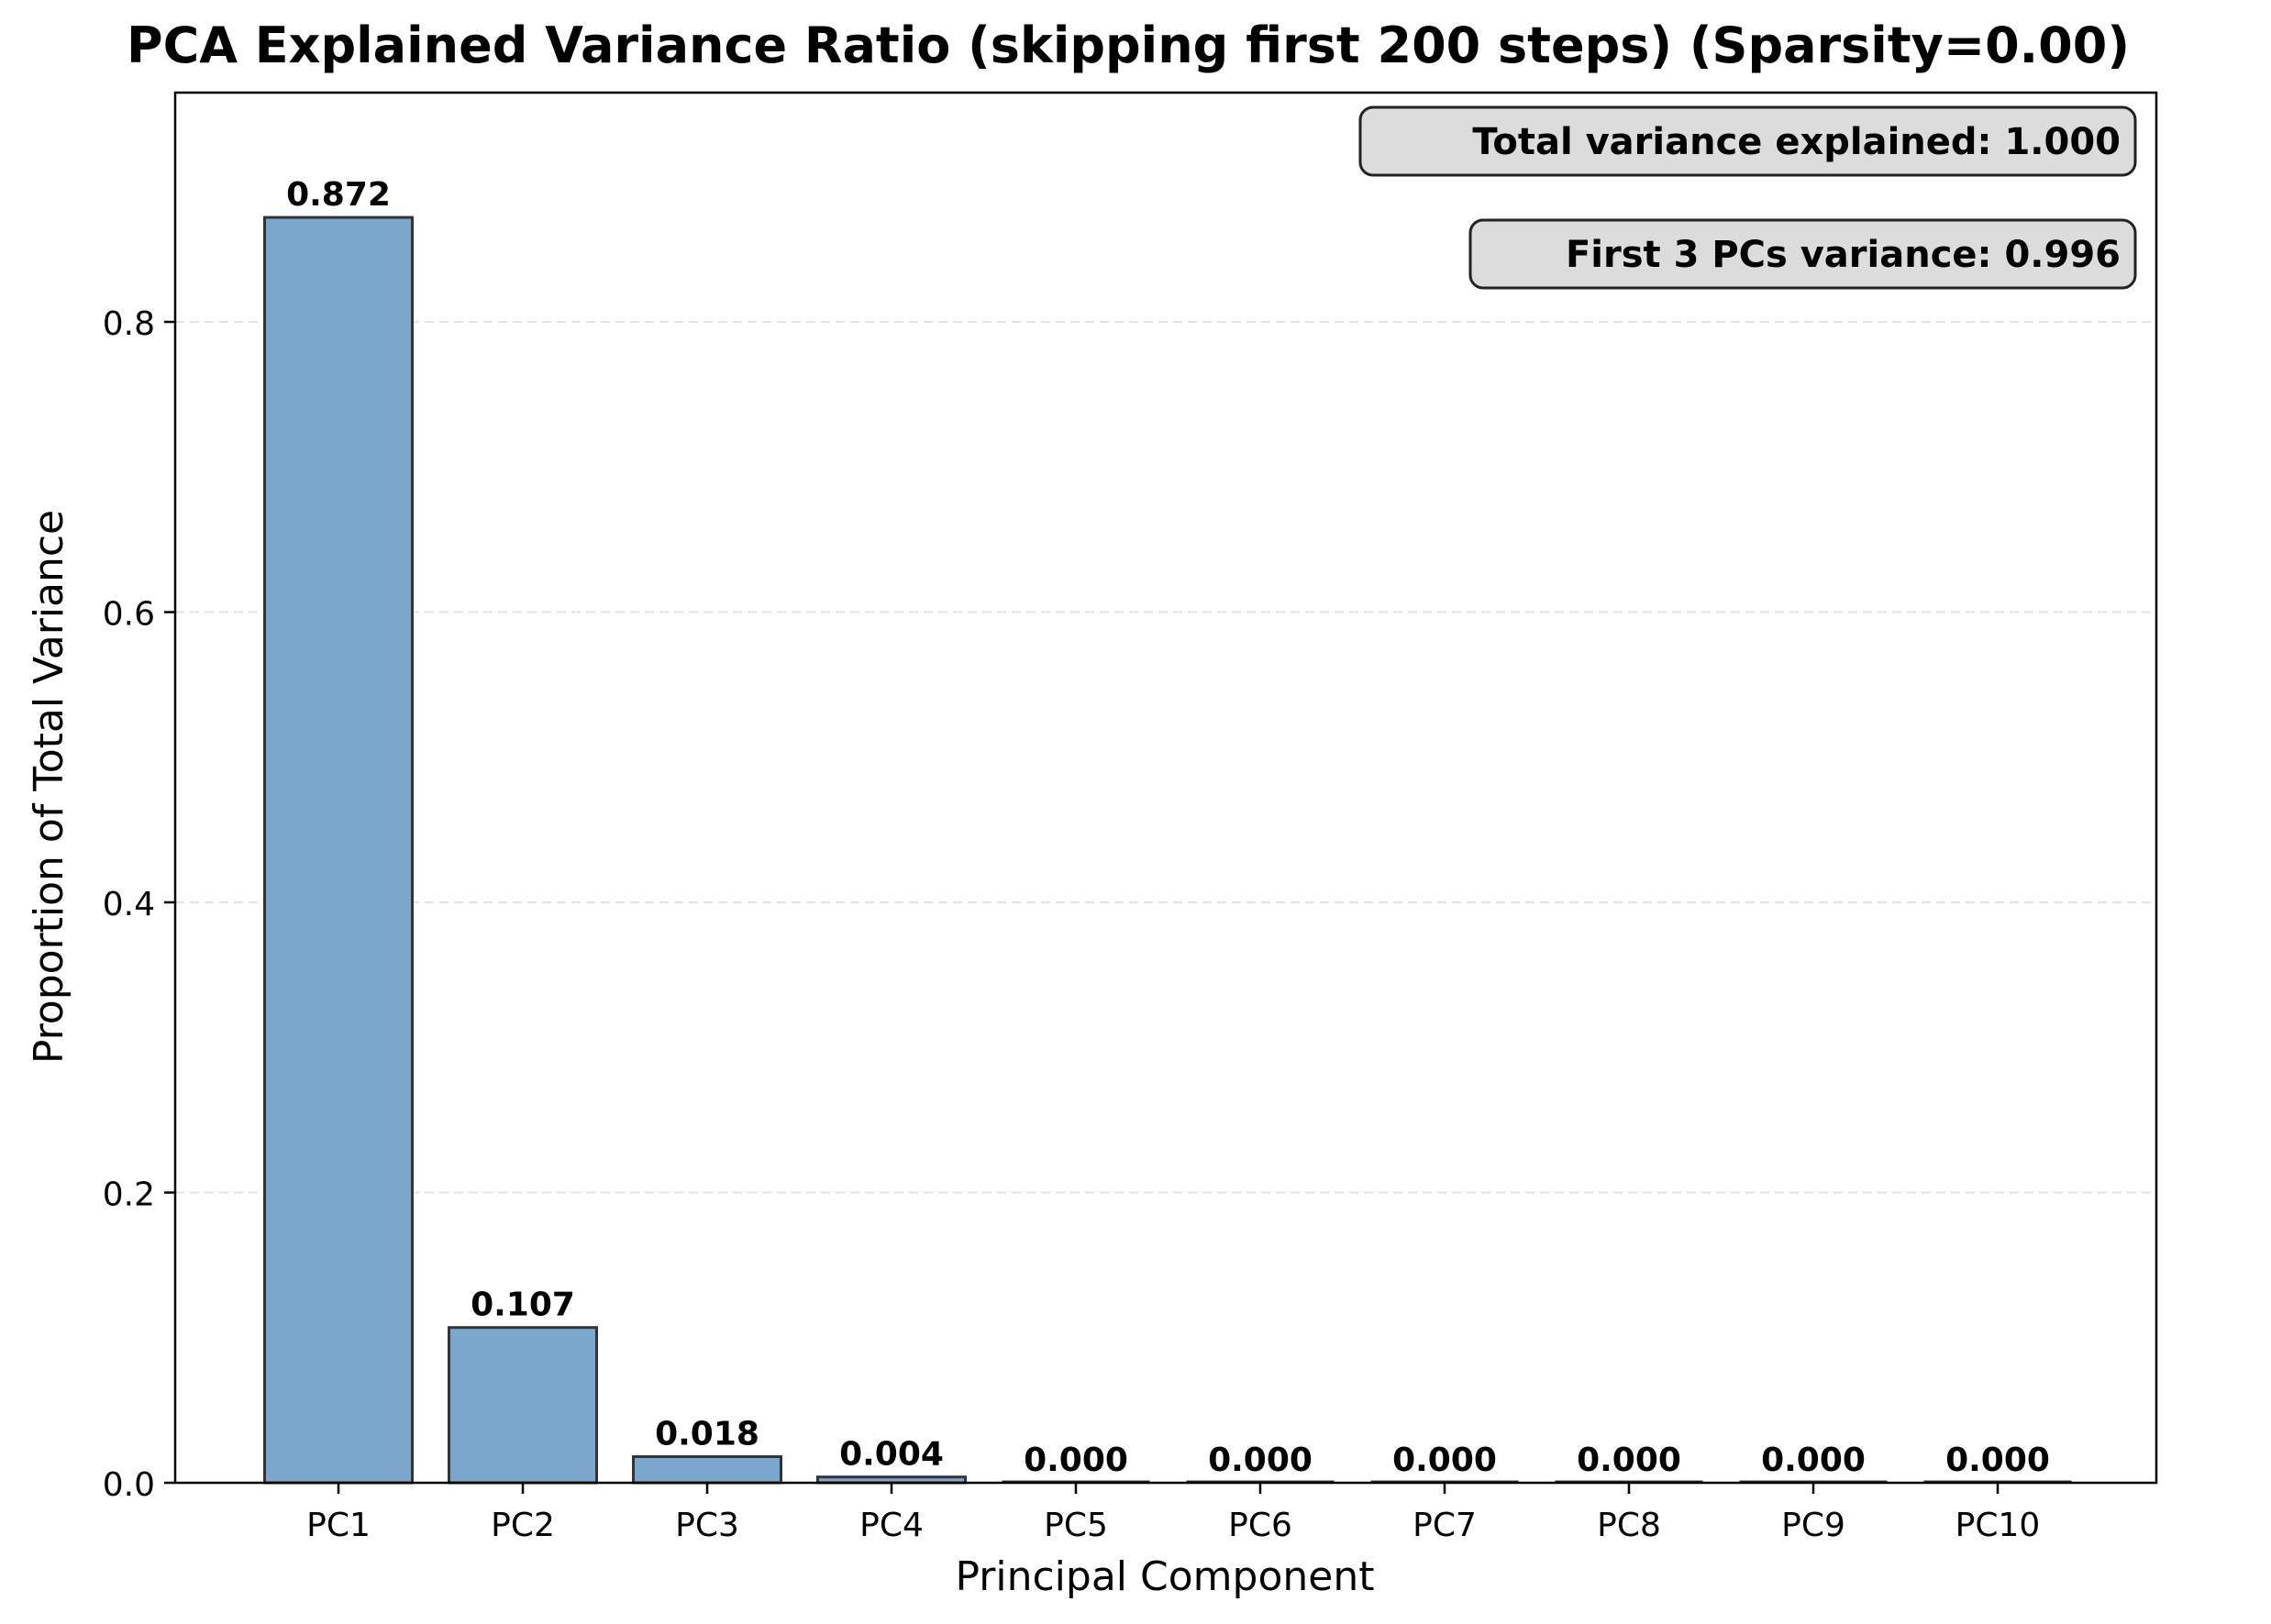 Image resolution: width=2271 pixels, height=1624 pixels. Describe the element at coordinates (1076, 1525) in the screenshot. I see `x-tick-label: PC5` at that location.